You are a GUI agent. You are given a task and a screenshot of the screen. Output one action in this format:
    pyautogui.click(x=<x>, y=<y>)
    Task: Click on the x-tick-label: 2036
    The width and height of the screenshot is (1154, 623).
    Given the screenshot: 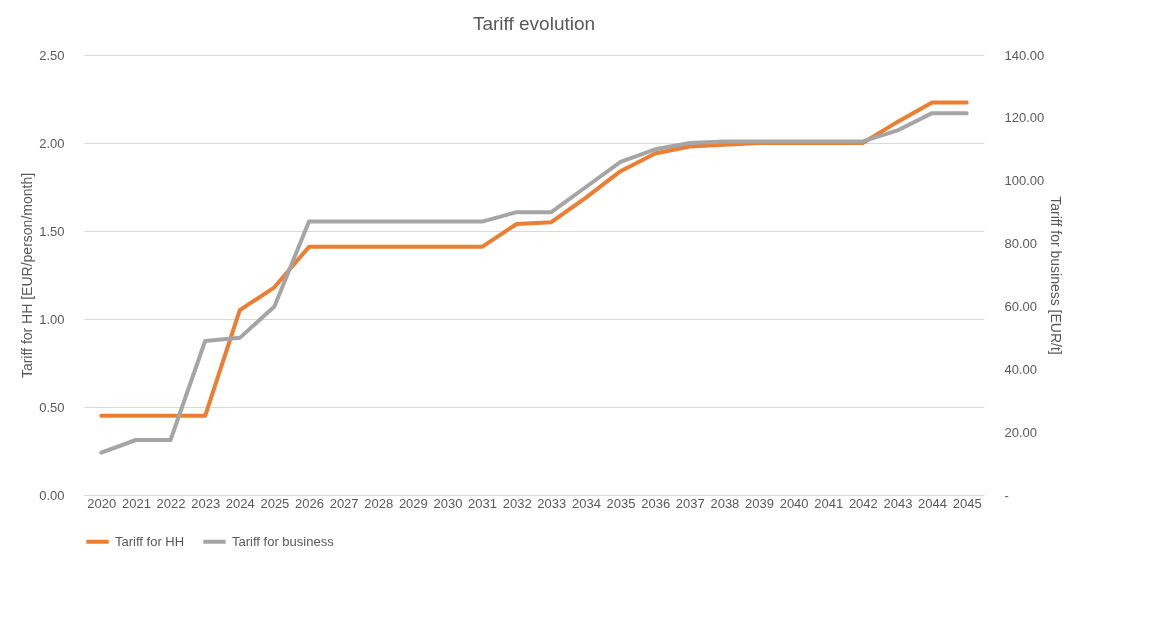 What is the action you would take?
    pyautogui.click(x=656, y=503)
    